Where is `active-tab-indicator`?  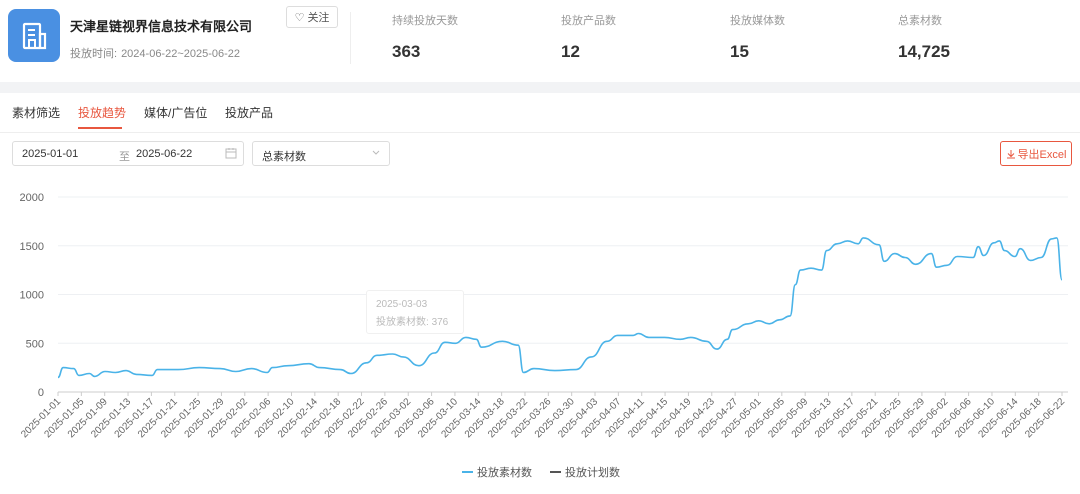 active-tab-indicator is located at coordinates (100, 128).